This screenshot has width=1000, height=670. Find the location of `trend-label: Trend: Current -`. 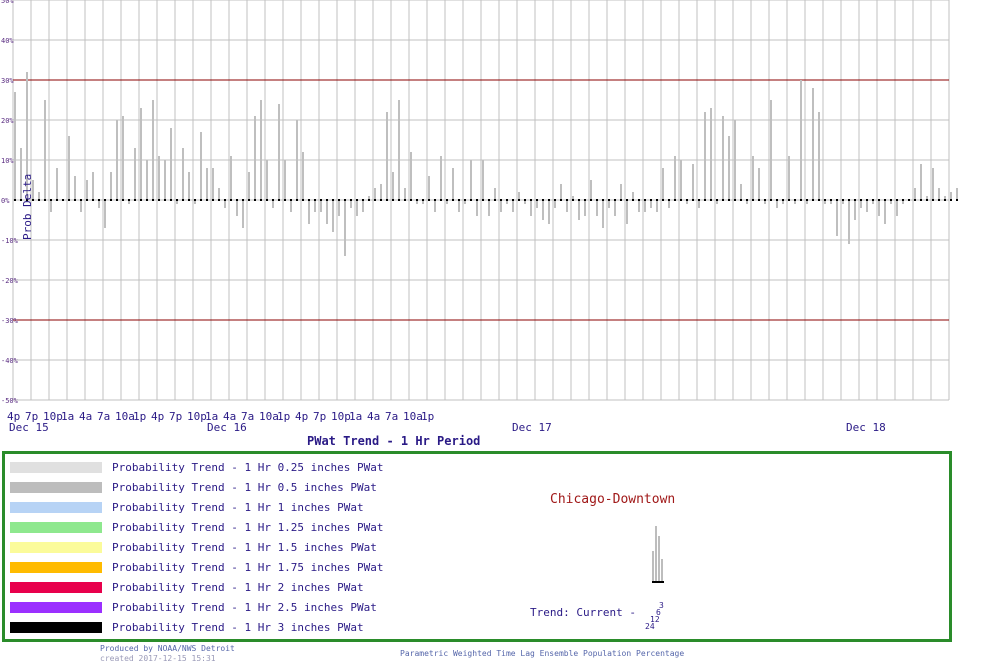

trend-label: Trend: Current - is located at coordinates (583, 612).